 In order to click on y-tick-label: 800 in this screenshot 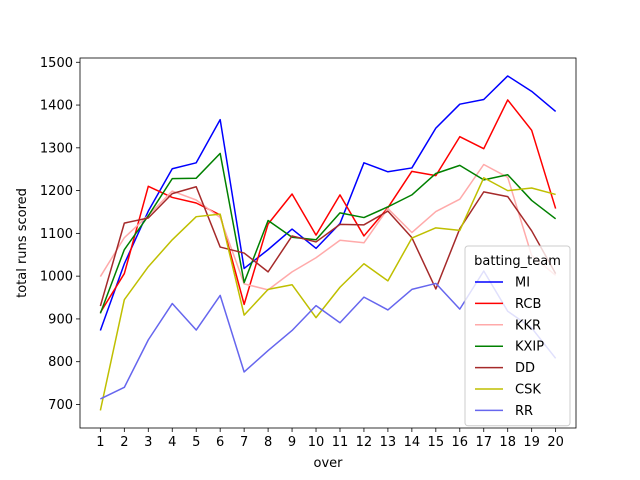, I will do `click(60, 362)`.